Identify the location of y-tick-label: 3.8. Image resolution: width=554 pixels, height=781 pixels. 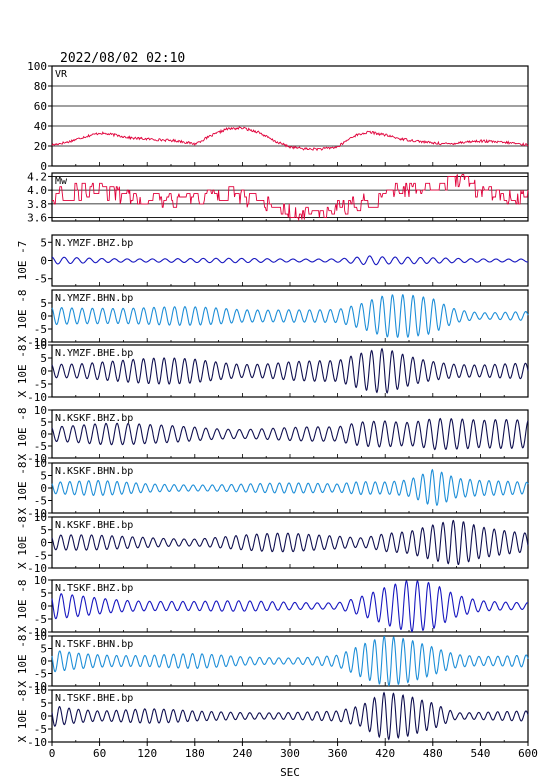
(37, 204).